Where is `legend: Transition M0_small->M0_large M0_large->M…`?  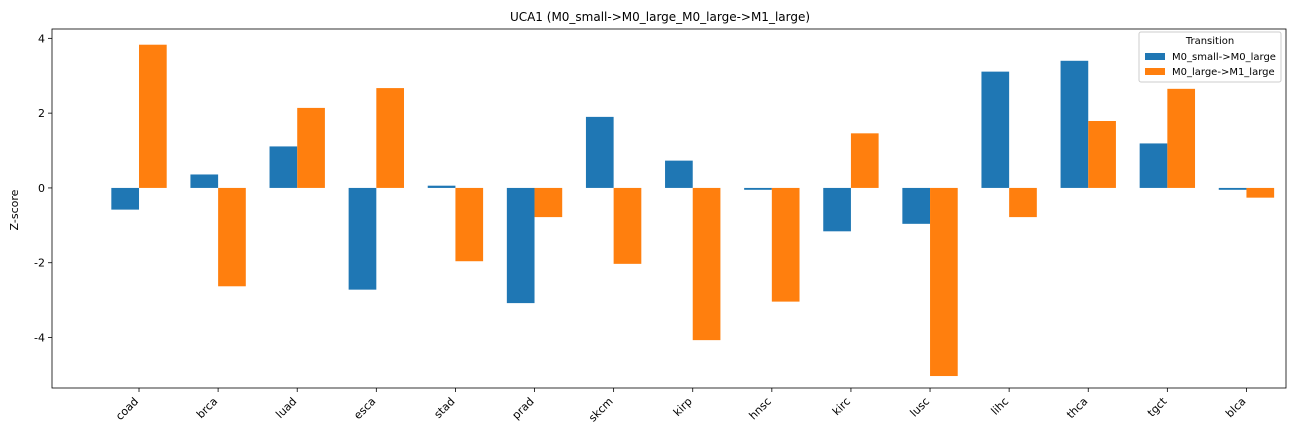 legend: Transition M0_small->M0_large M0_large->M… is located at coordinates (1210, 57).